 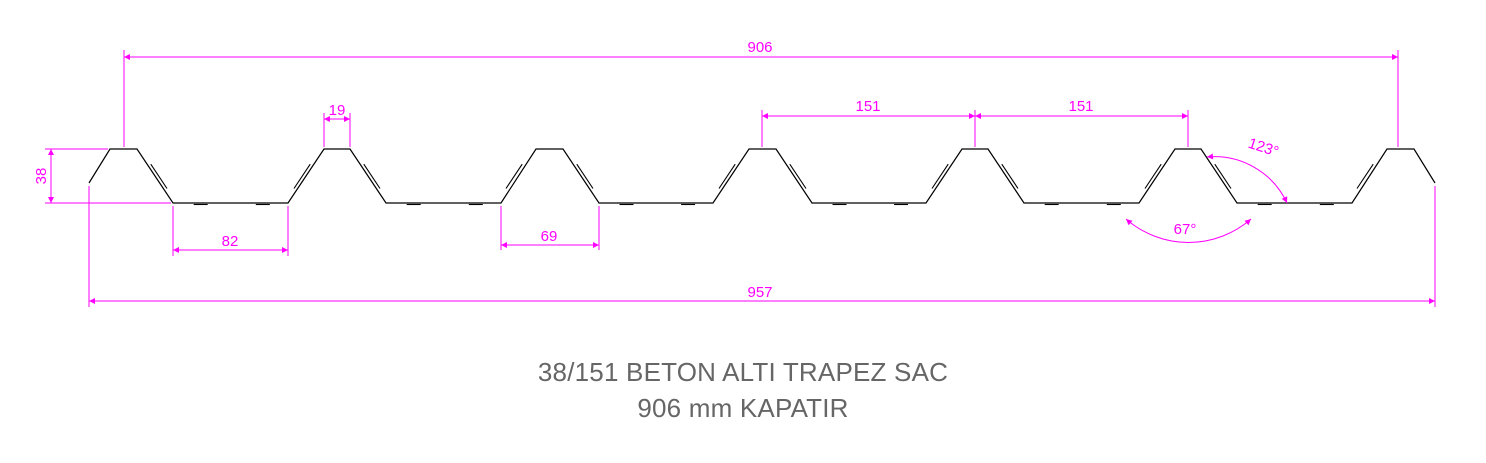 I want to click on profile-stiffener-details, so click(x=762, y=184).